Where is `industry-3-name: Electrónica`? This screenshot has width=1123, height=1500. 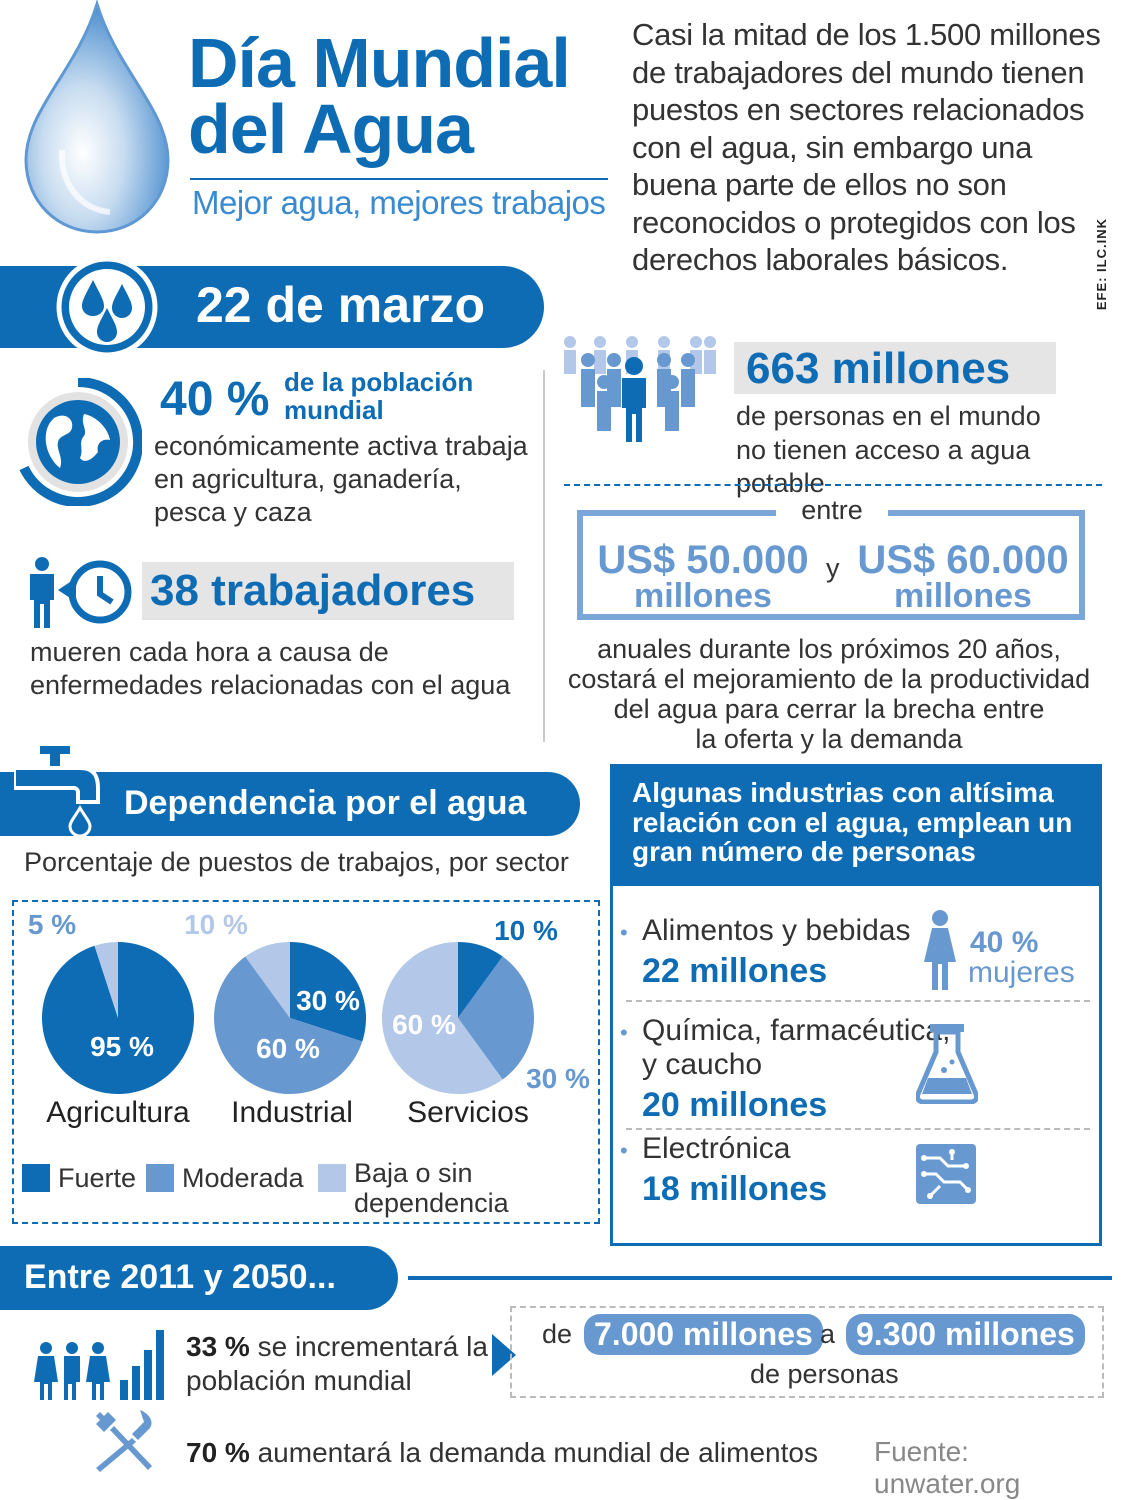
industry-3-name: Electrónica is located at coordinates (716, 1148).